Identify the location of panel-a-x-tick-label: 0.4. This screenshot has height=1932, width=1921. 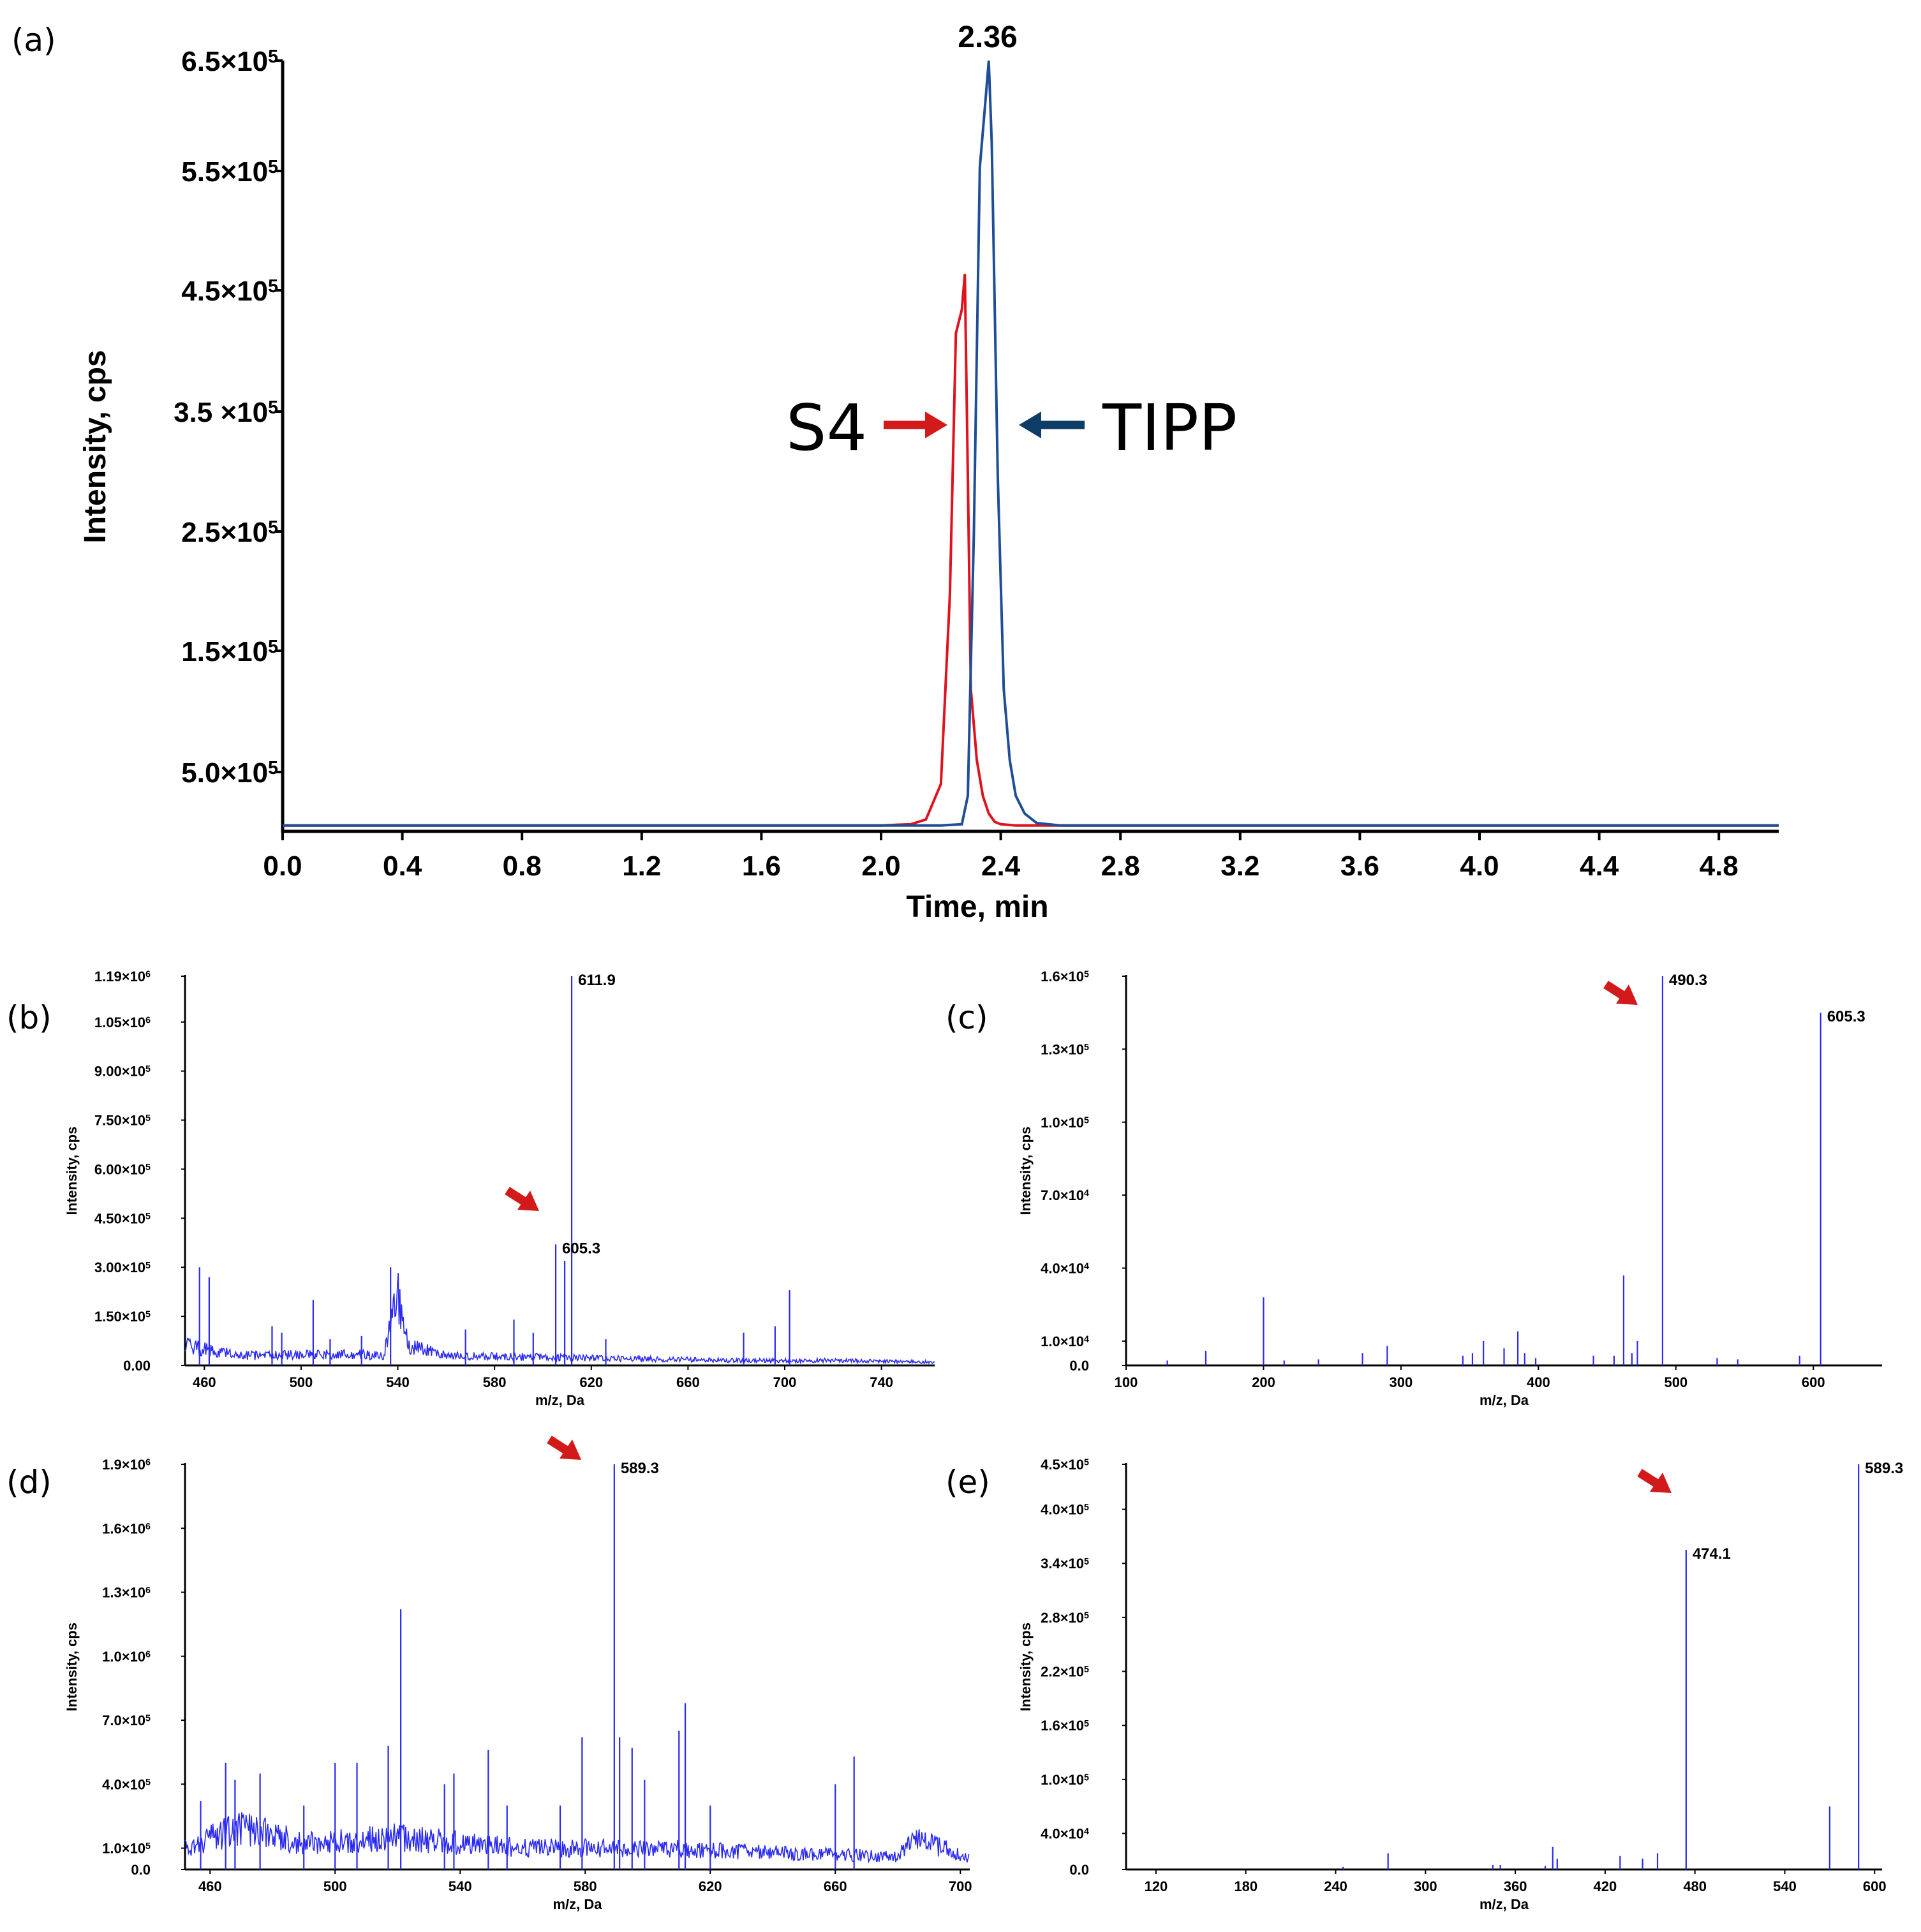
(403, 867).